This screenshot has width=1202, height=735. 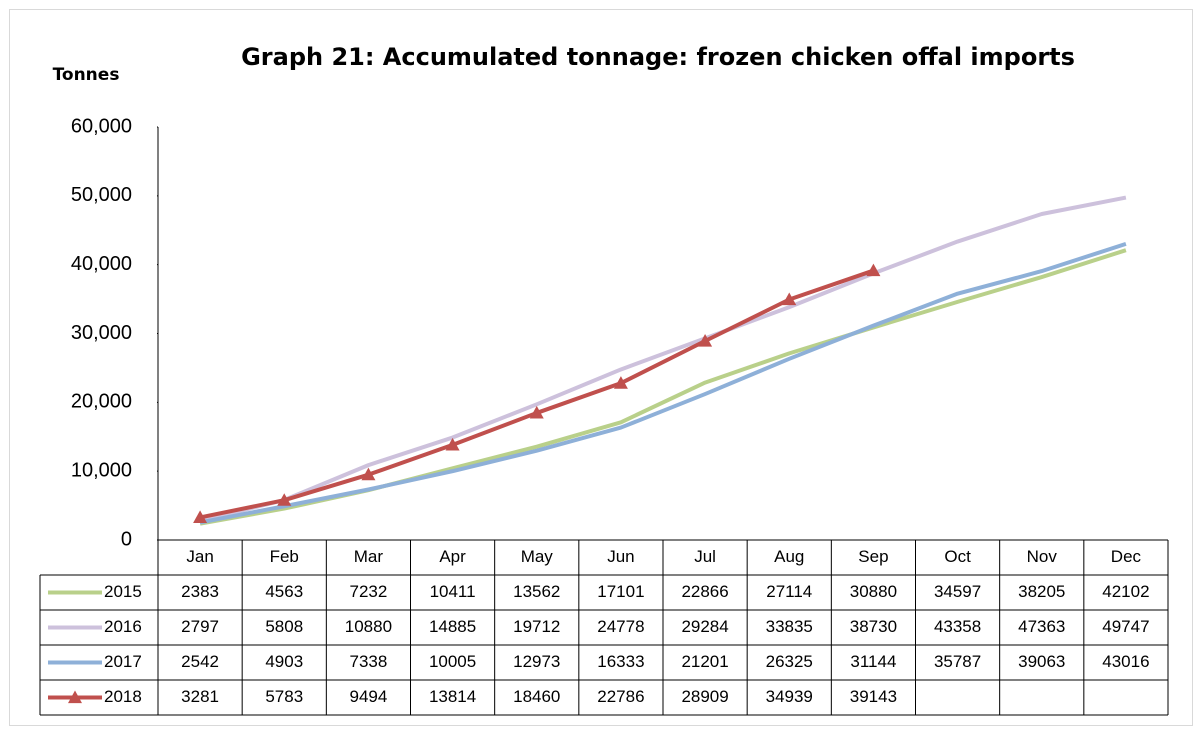 What do you see at coordinates (705, 556) in the screenshot?
I see `x-tick-label: Jul` at bounding box center [705, 556].